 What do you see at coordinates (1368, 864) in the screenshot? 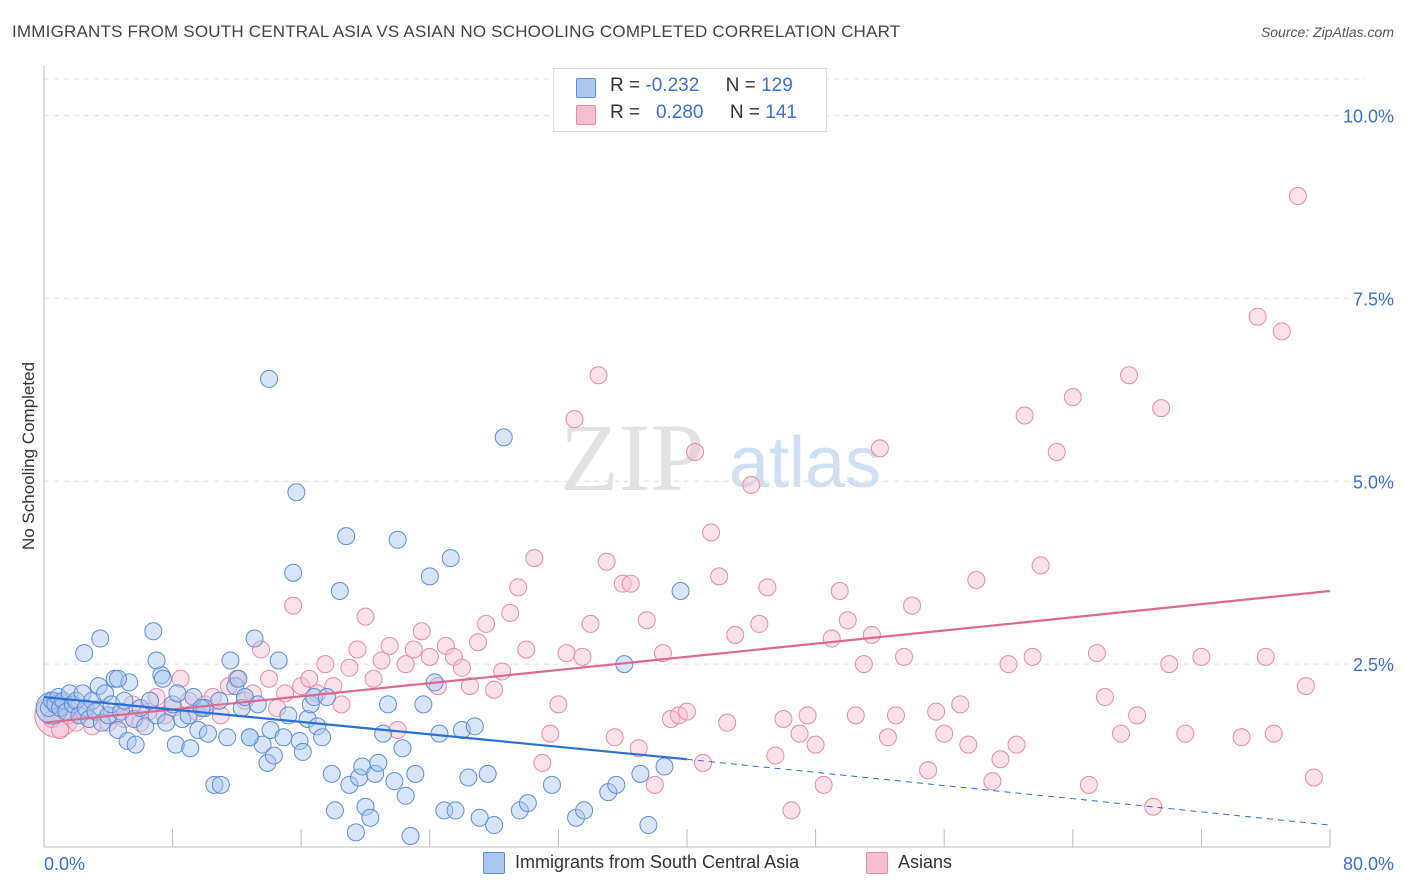
I see `x-tick-label: 80.0%` at bounding box center [1368, 864].